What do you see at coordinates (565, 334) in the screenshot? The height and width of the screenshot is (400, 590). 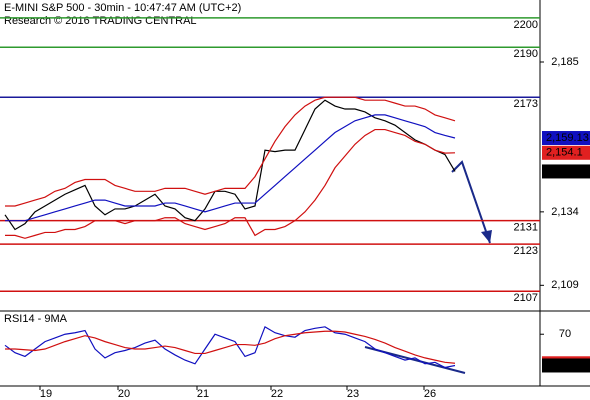 I see `y-tick-label: 70` at bounding box center [565, 334].